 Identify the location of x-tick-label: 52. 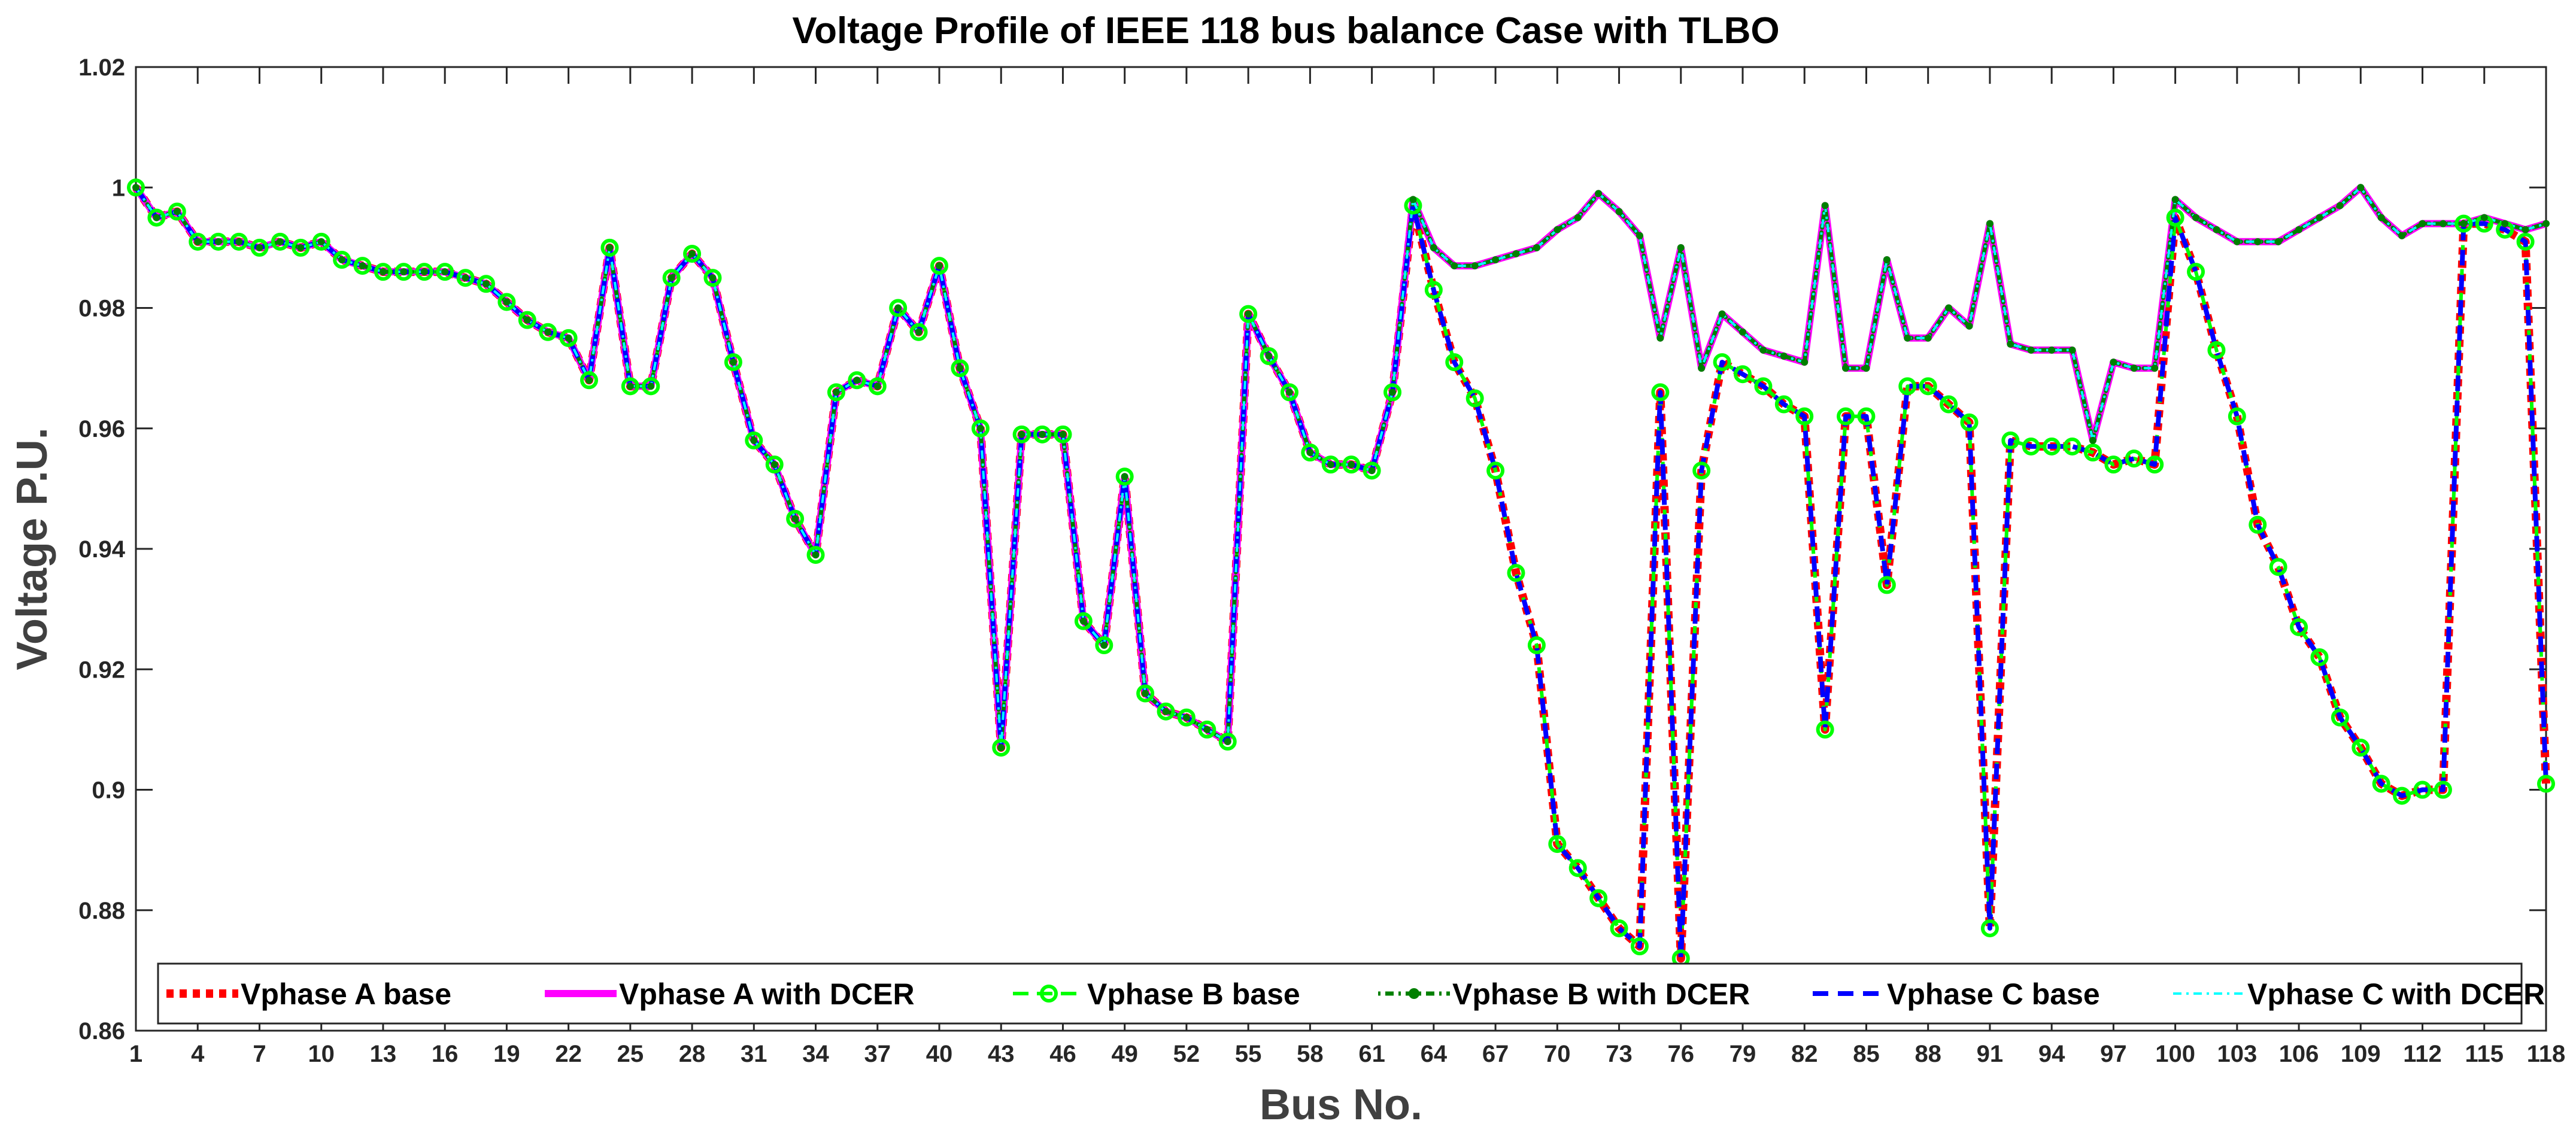
(1186, 1054).